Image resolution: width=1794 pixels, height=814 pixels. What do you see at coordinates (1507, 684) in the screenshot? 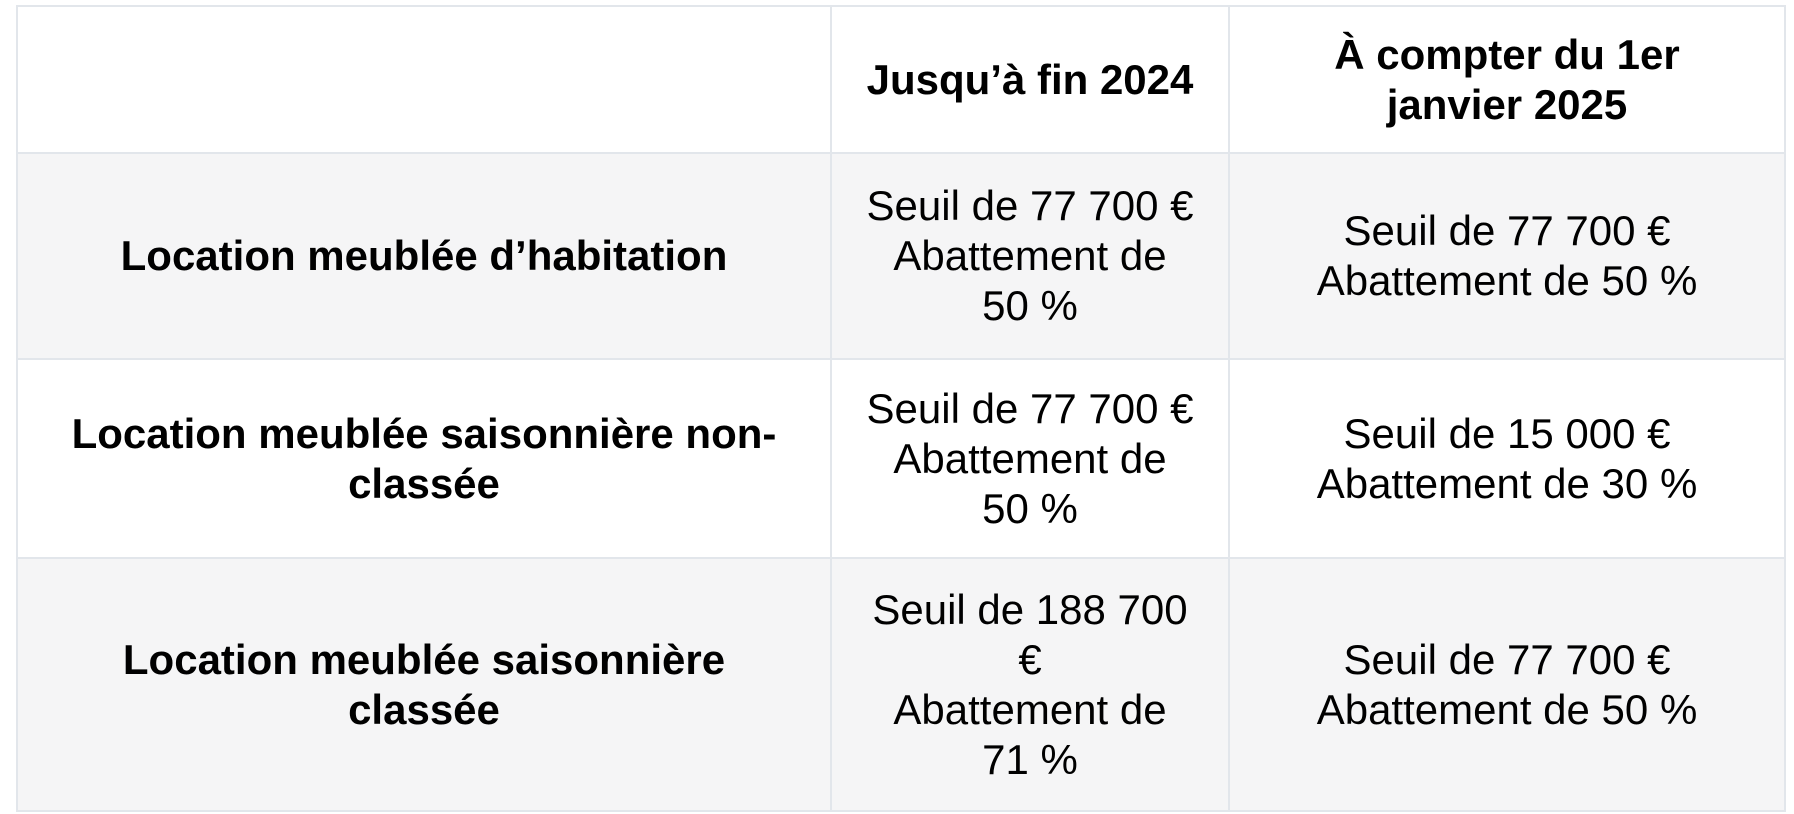
I see `cell-classee-from-2025: Seuil de 77 700 € Abattement de 50 %` at bounding box center [1507, 684].